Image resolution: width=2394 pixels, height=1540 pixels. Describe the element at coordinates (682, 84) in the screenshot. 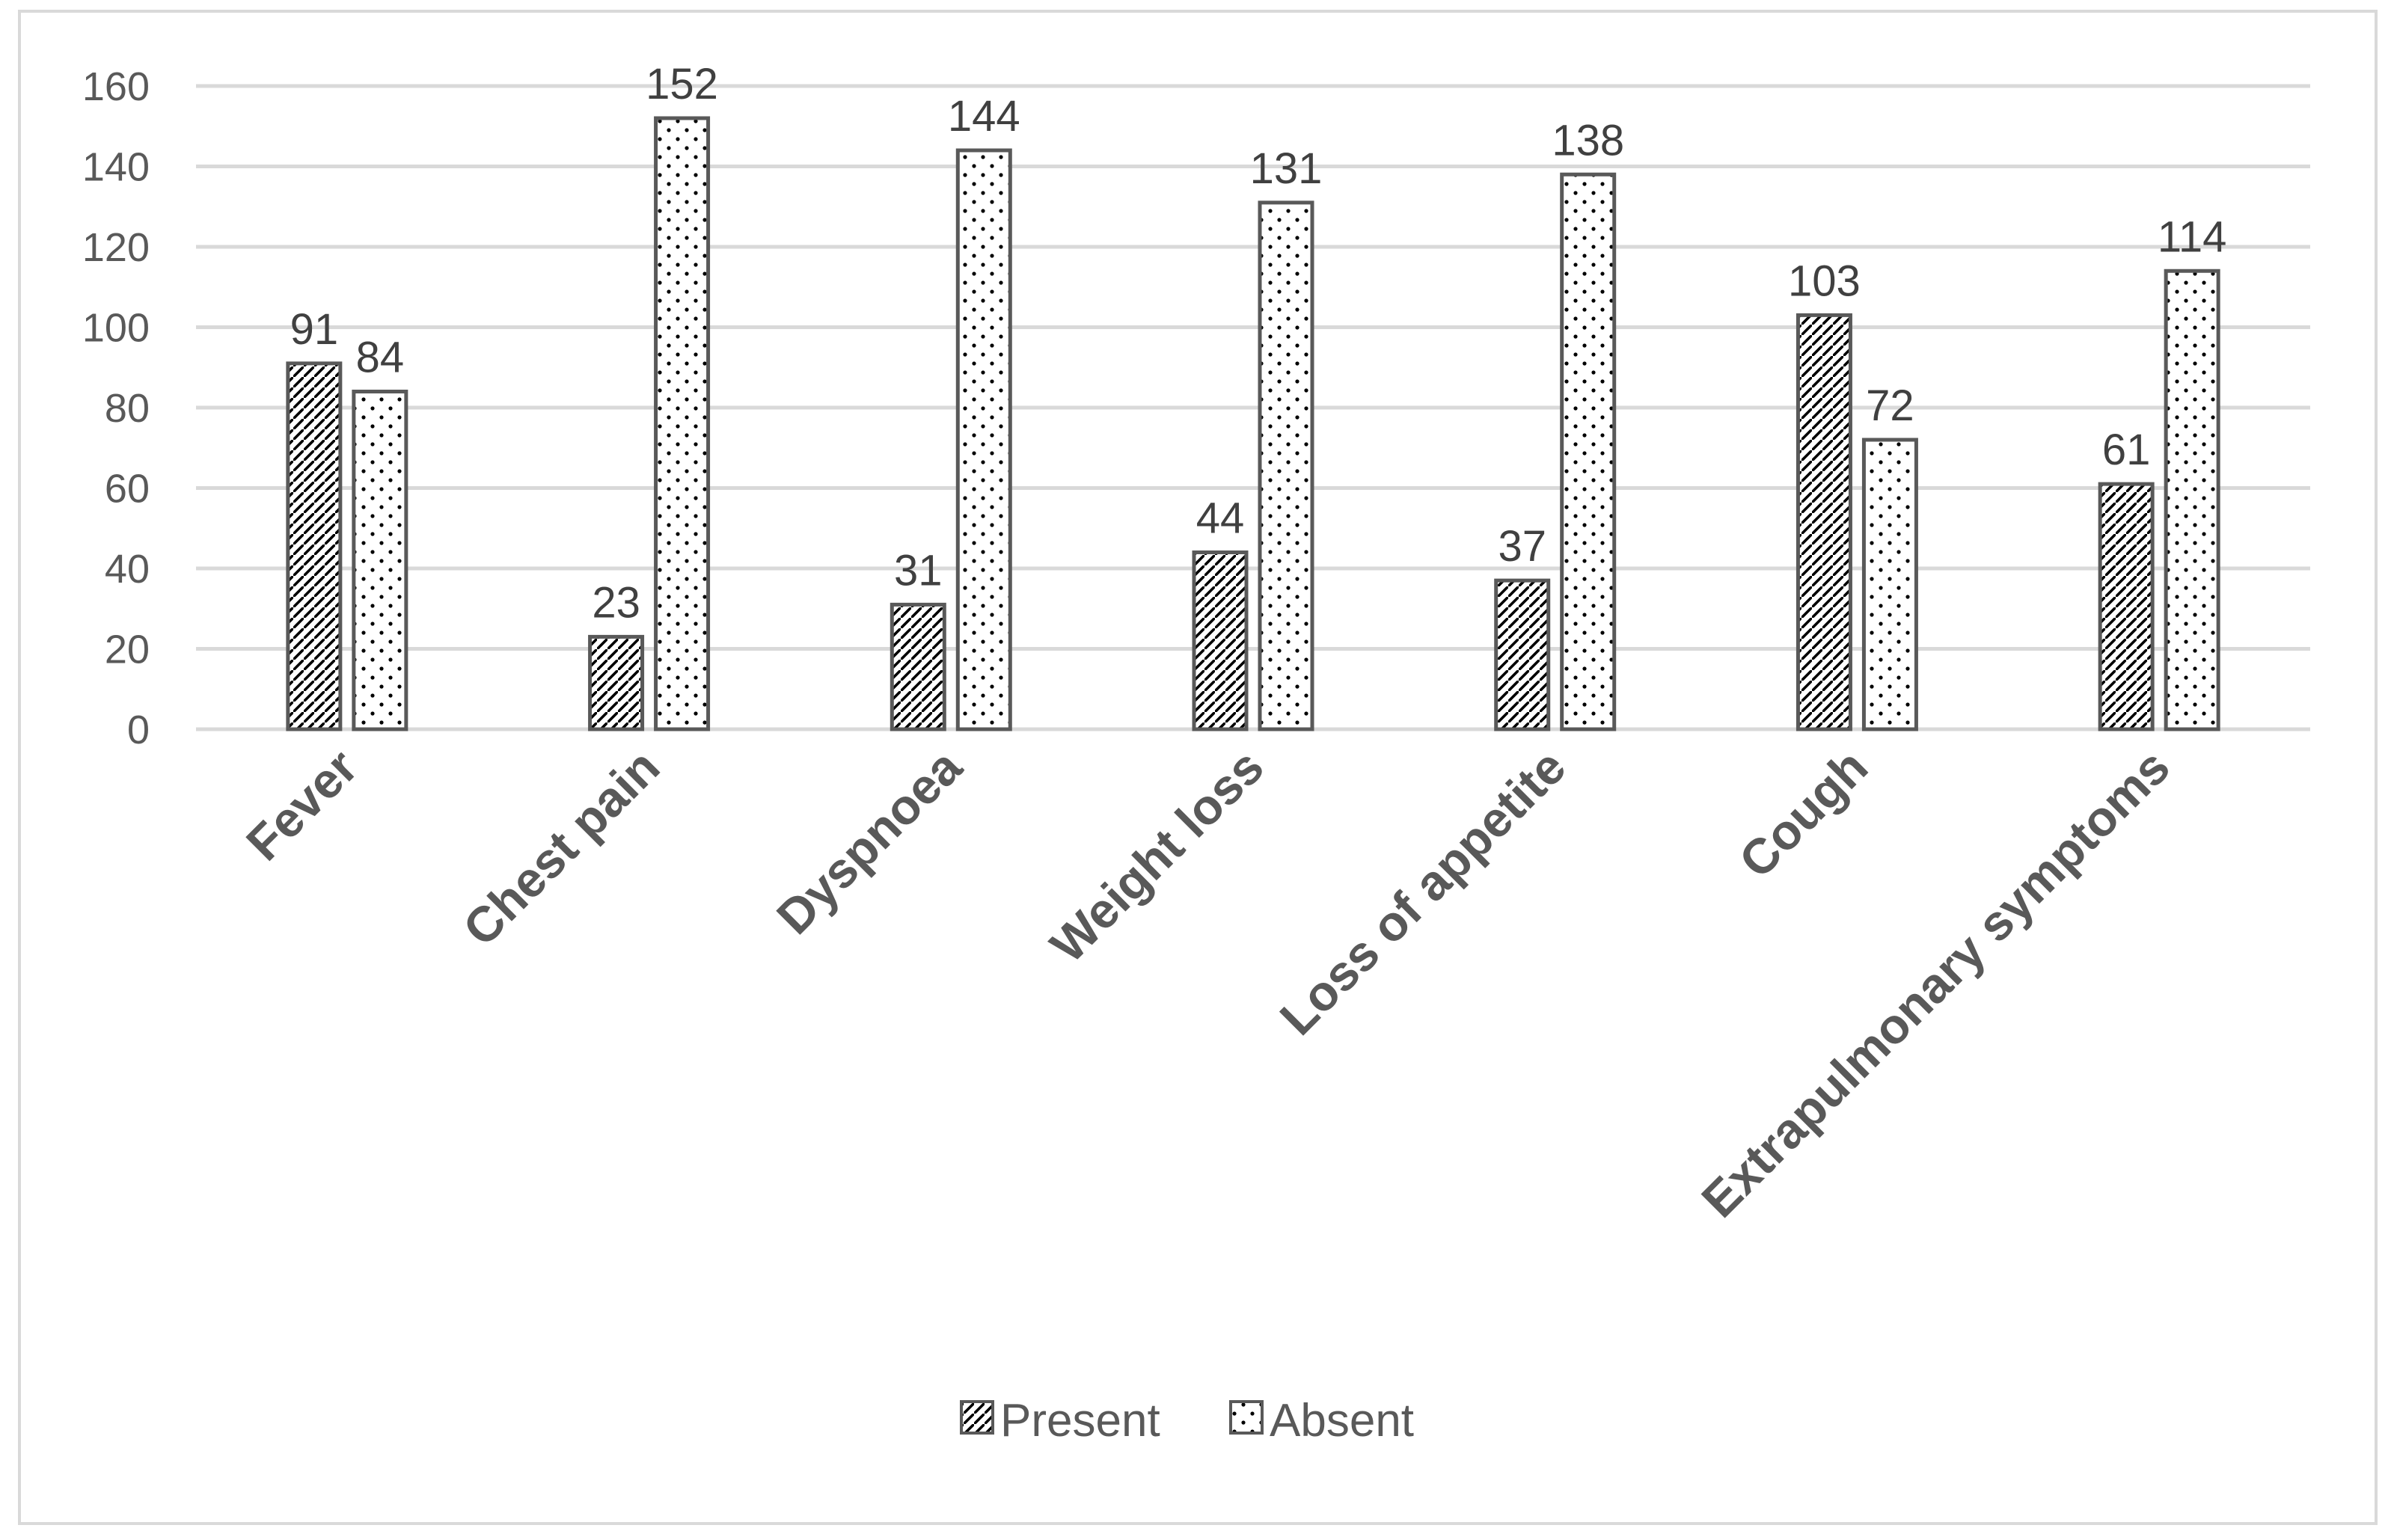

I see `data-label-absent-chest-pain: 152` at that location.